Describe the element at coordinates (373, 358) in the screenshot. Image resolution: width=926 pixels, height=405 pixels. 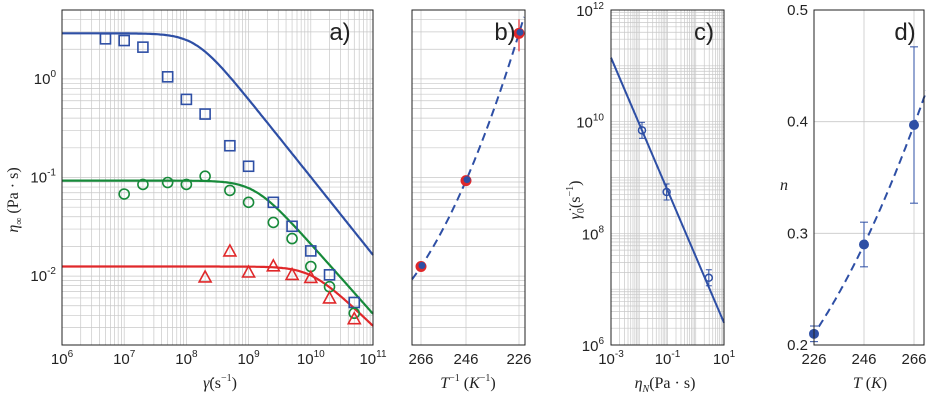
I see `x-tick-label: 10¹¹` at that location.